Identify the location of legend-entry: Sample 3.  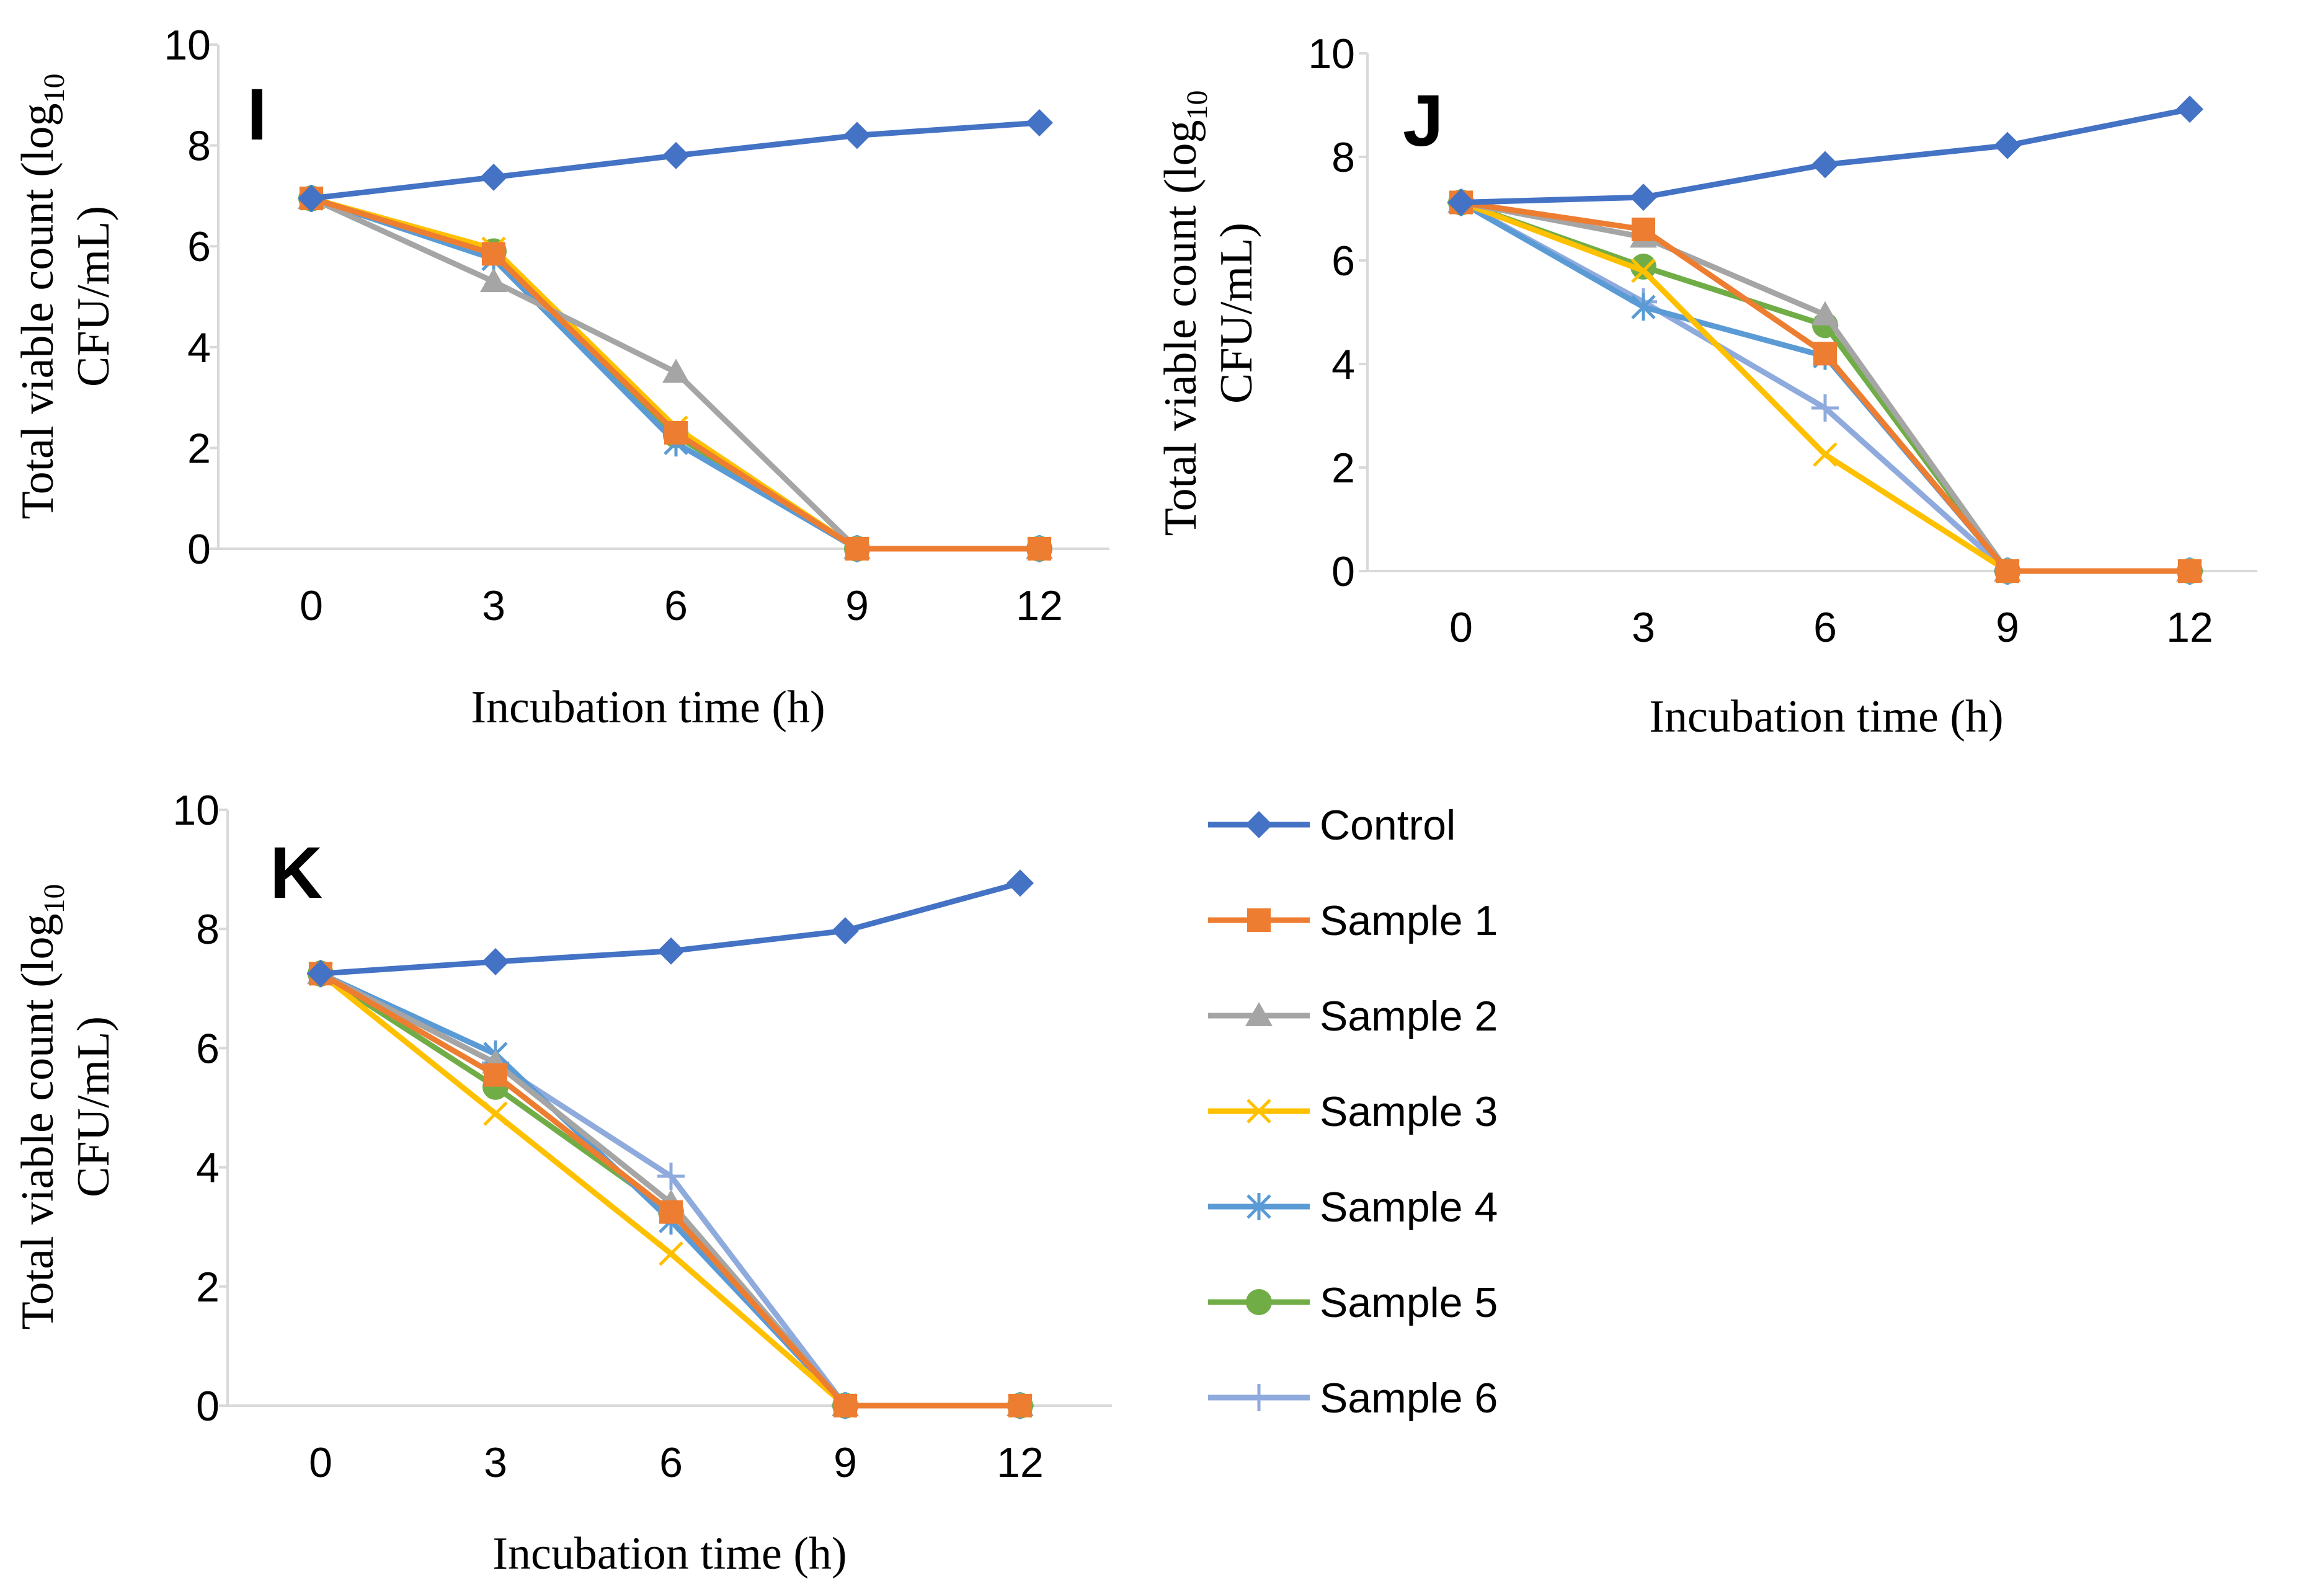
(1353, 1111).